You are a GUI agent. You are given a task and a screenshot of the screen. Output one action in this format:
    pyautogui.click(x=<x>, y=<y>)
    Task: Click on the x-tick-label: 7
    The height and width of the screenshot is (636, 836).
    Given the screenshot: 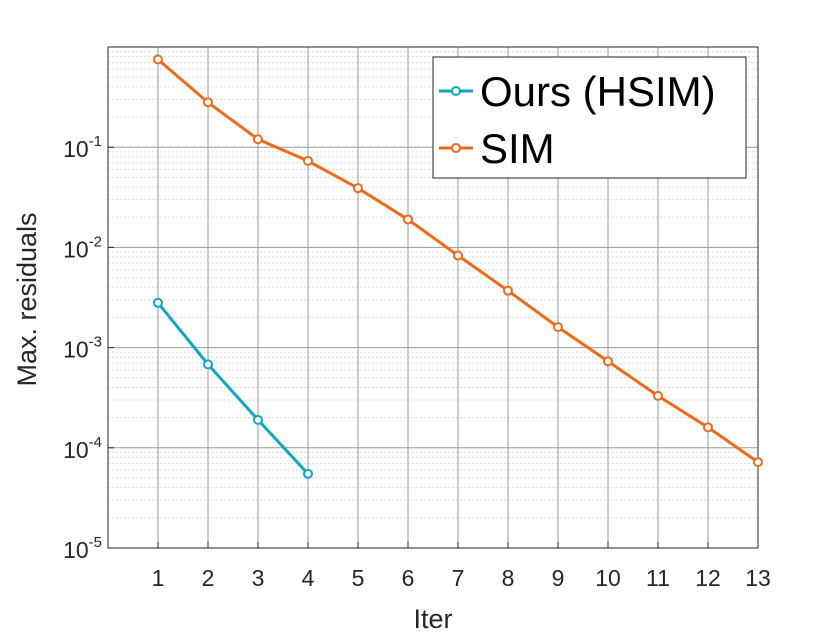 What is the action you would take?
    pyautogui.click(x=458, y=578)
    